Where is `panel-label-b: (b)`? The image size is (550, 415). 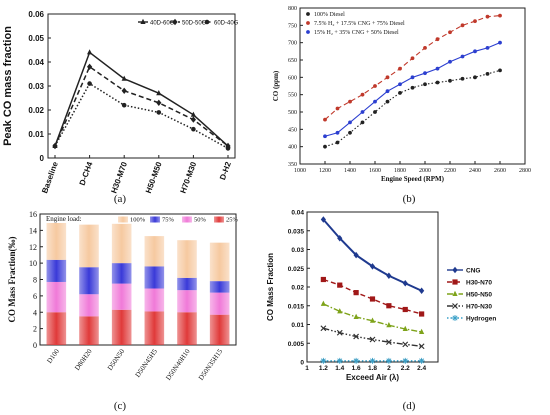 panel-label-b: (b) is located at coordinates (409, 199).